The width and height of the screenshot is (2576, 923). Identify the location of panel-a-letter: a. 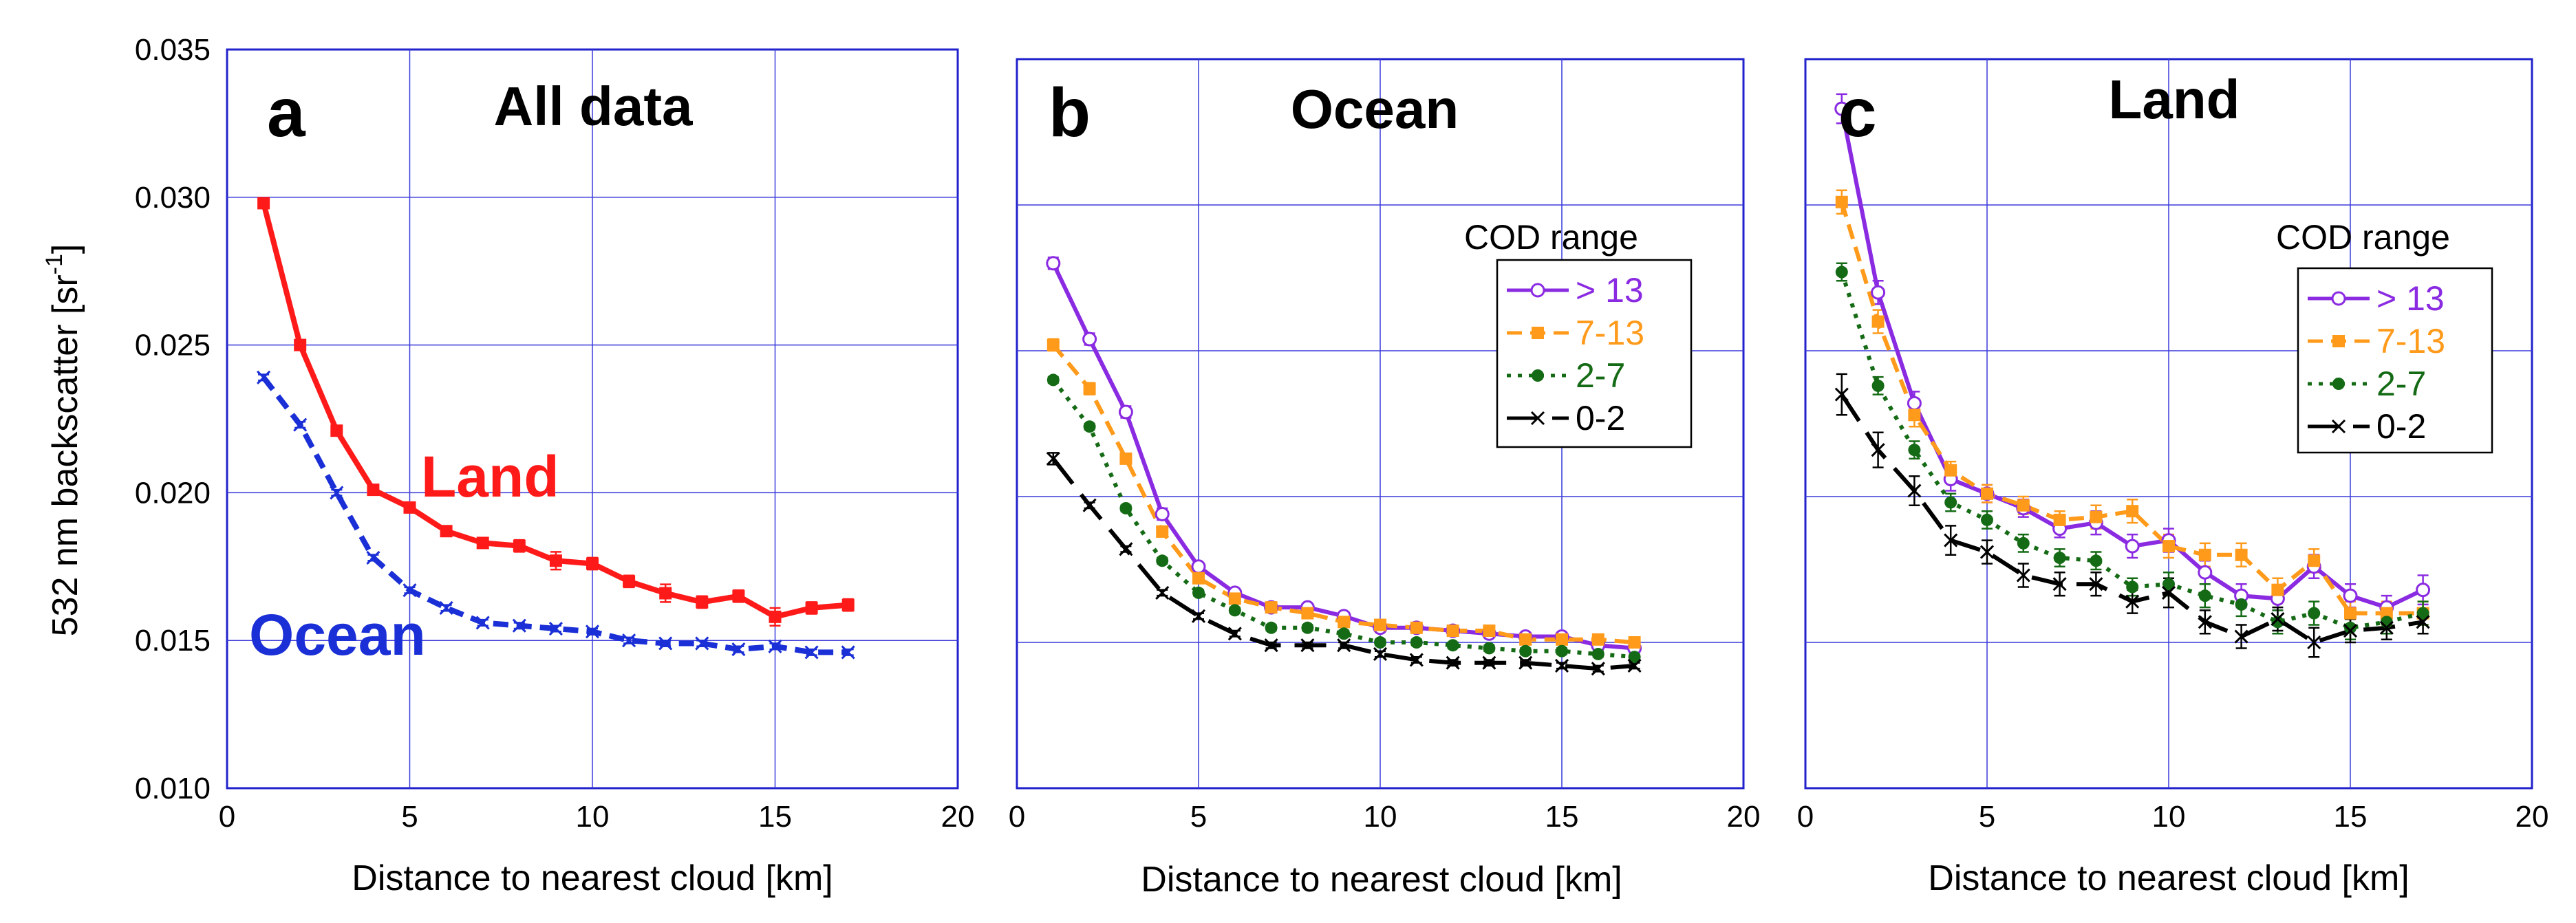
(286, 112).